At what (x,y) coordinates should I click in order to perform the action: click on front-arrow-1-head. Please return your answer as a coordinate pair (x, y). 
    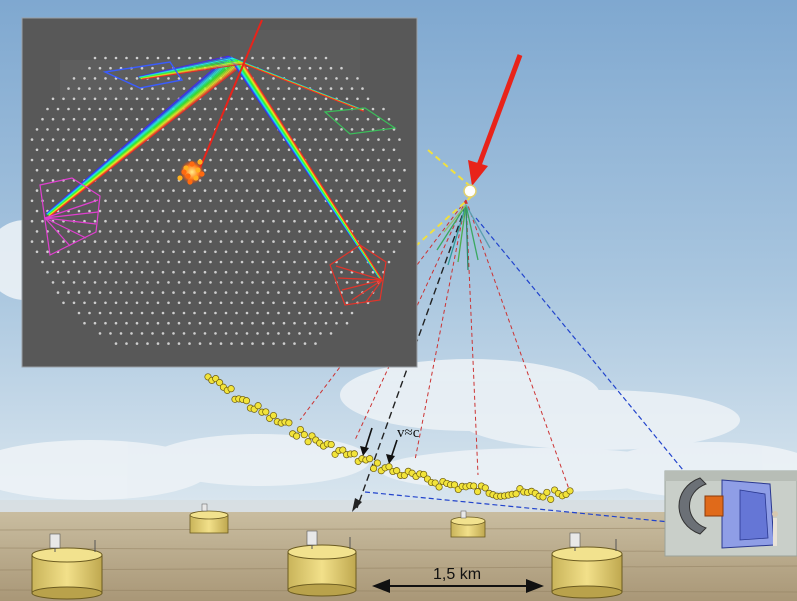
    Looking at the image, I should click on (364, 451).